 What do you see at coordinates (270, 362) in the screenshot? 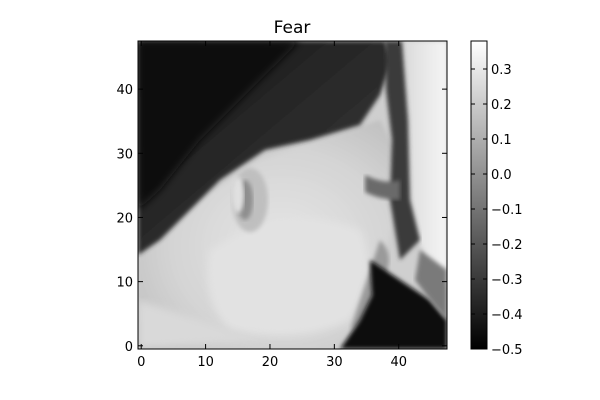
I see `x-tick-label: 20` at bounding box center [270, 362].